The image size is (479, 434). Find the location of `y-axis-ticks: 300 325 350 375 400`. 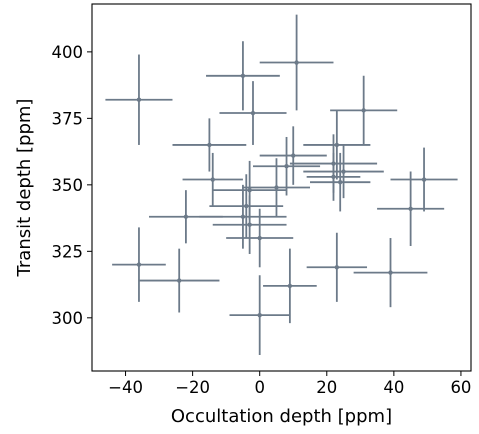

y-axis-ticks: 300 325 350 375 400 is located at coordinates (72, 185).